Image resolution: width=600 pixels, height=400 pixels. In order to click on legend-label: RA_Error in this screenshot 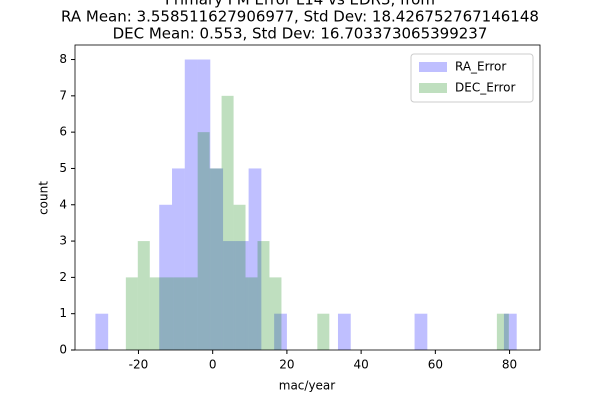, I will do `click(480, 67)`.